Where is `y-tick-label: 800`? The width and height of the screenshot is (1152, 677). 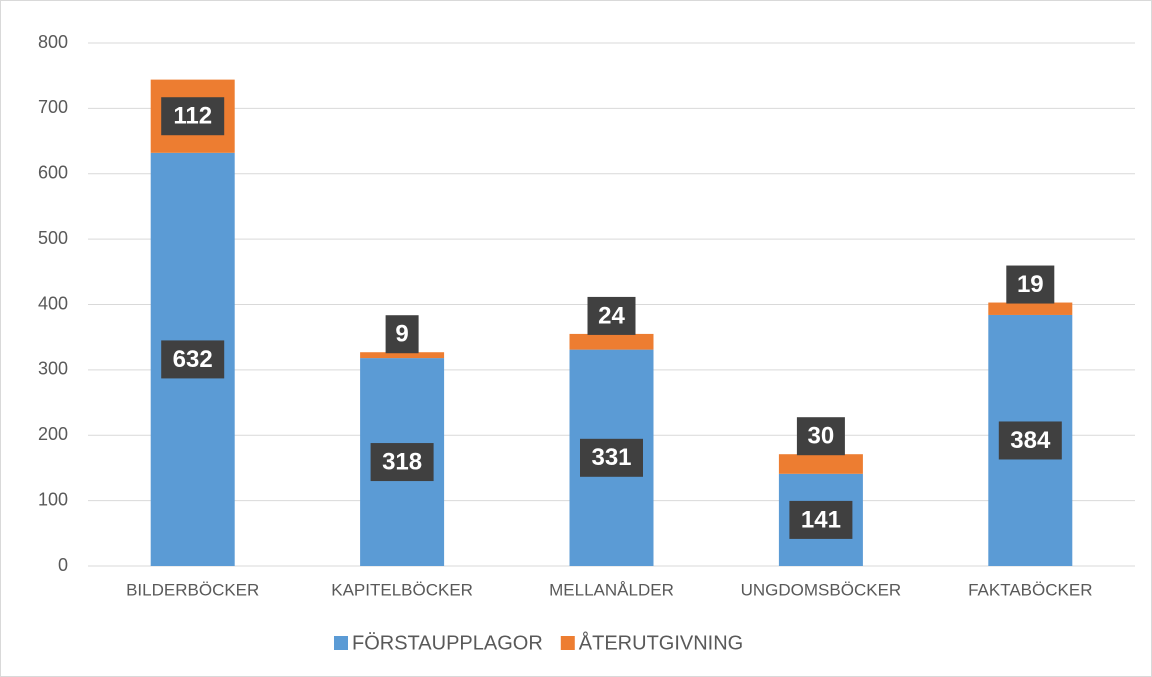
y-tick-label: 800 is located at coordinates (53, 42).